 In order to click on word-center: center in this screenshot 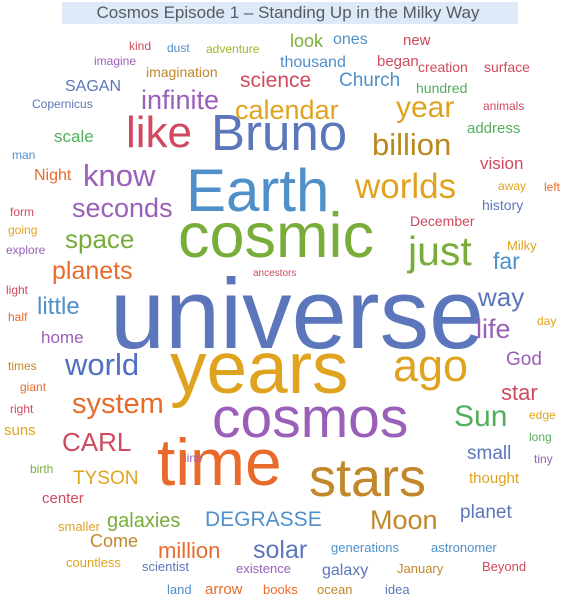, I will do `click(63, 498)`.